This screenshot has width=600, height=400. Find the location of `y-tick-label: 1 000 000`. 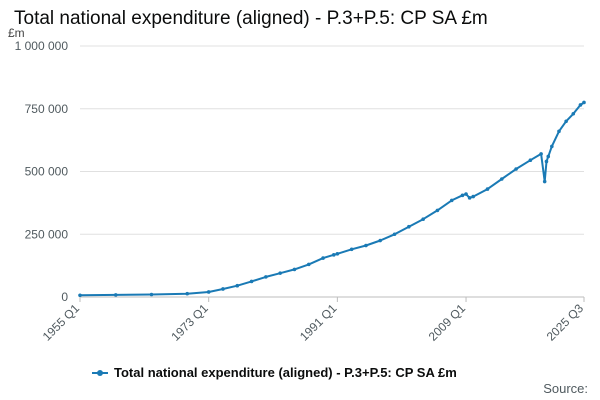

y-tick-label: 1 000 000 is located at coordinates (42, 46).